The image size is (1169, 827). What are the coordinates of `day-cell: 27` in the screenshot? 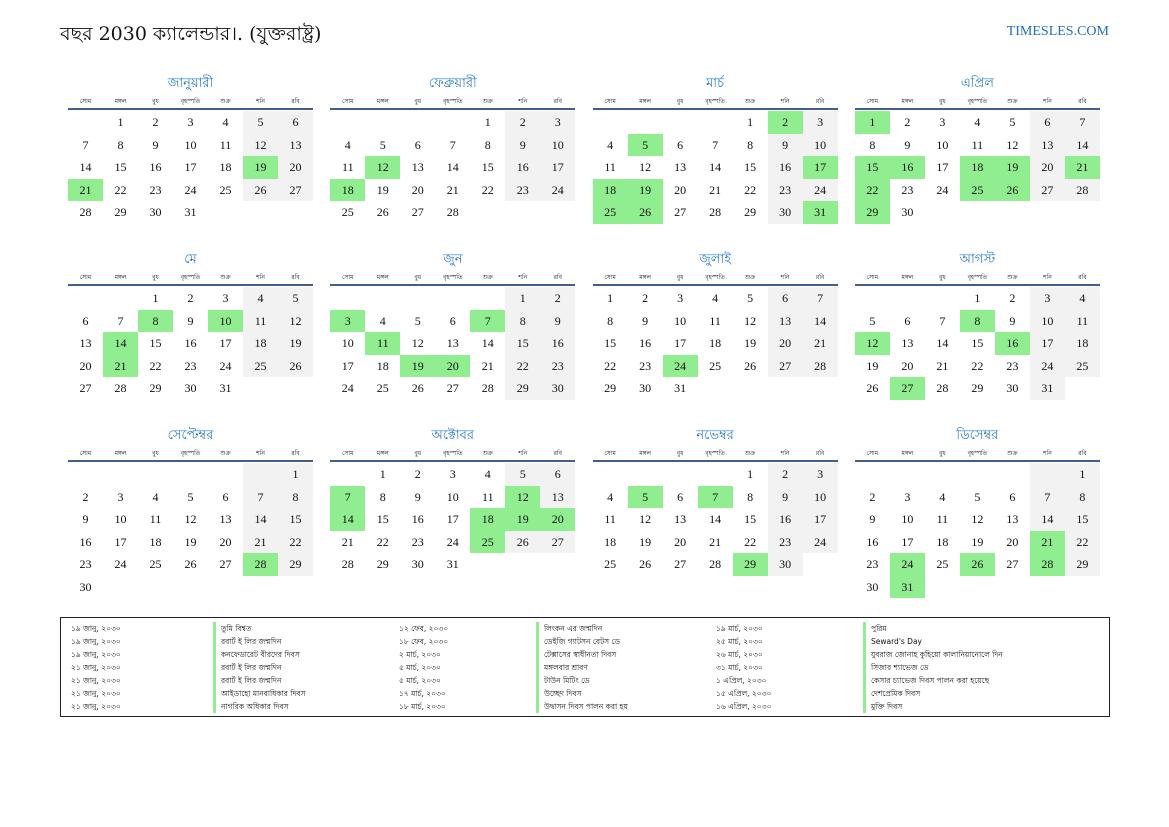 It's located at (452, 388).